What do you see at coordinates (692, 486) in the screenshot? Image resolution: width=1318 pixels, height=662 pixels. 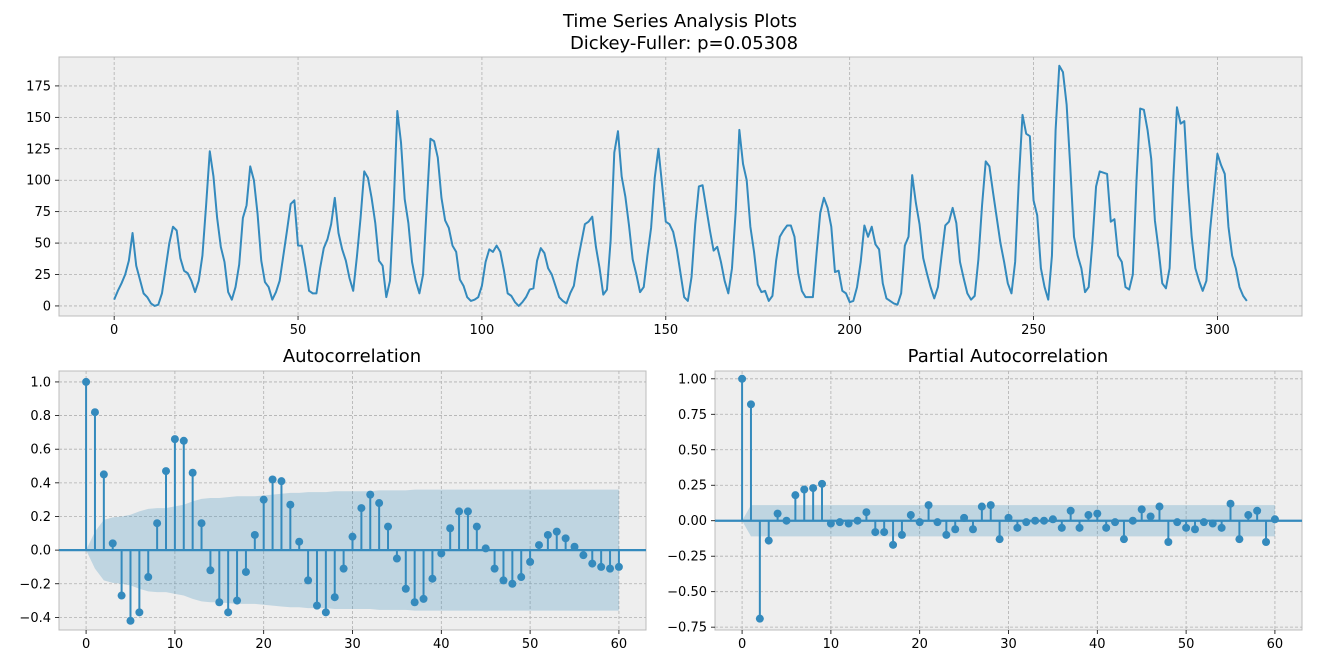 I see `y-tick-label: 0.25` at bounding box center [692, 486].